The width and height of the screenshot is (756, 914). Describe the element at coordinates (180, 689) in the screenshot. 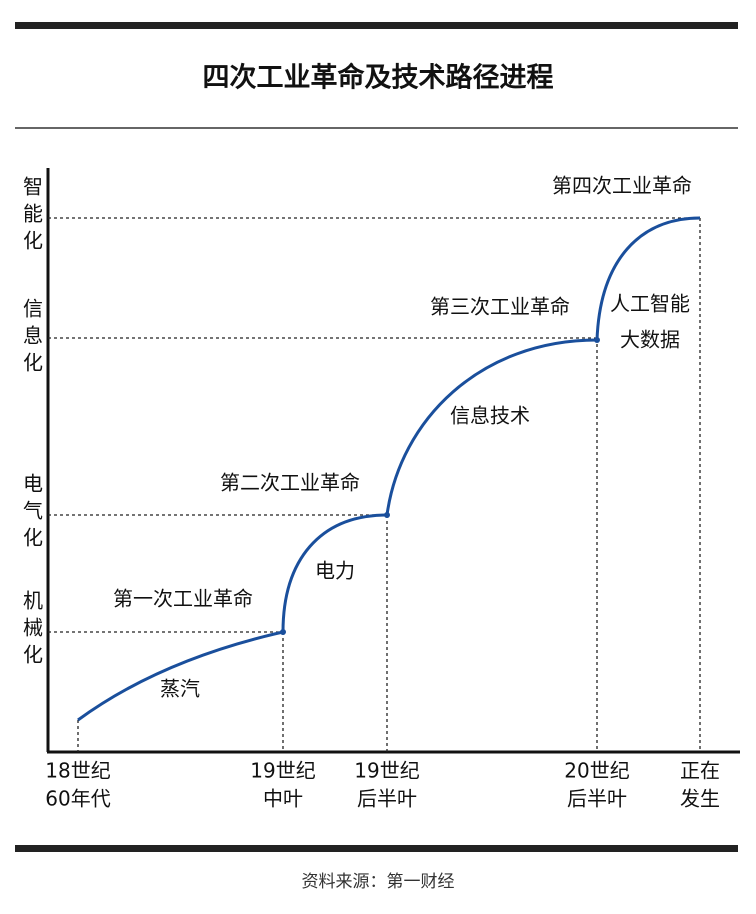

I see `technology-label: 蒸汽` at that location.